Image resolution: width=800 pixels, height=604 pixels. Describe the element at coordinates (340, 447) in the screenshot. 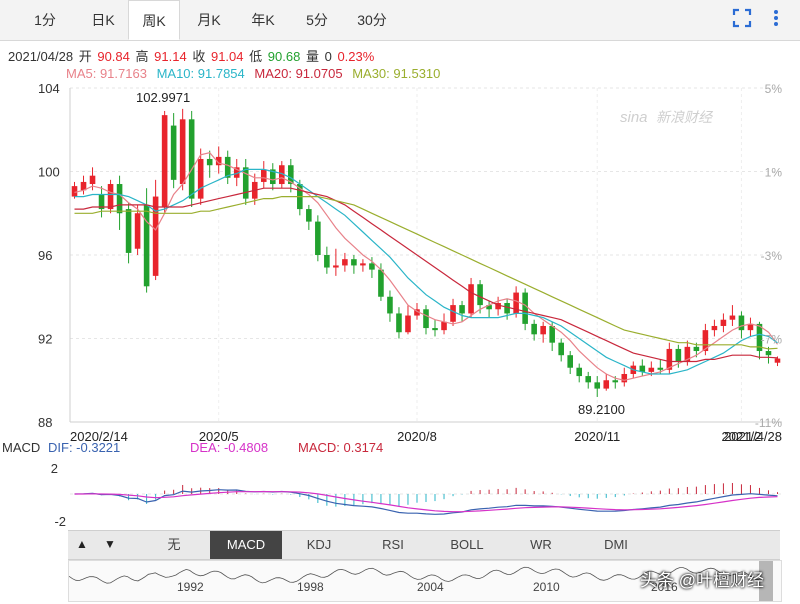

I see `macd-value-label: MACD: 0.3174` at that location.